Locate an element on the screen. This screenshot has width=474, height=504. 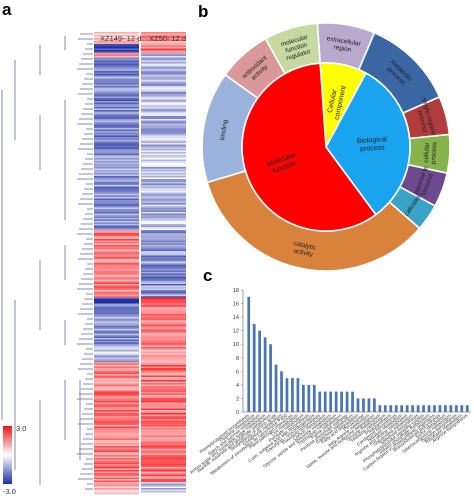
sunburst-label: catalyticactivity is located at coordinates (304, 249).